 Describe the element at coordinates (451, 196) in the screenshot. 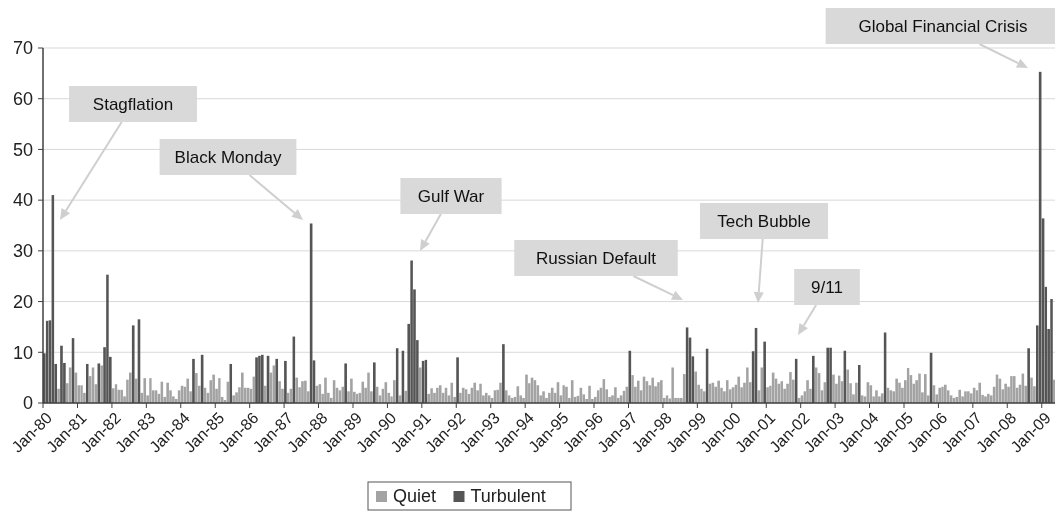

I see `annotation: Gulf War` at that location.